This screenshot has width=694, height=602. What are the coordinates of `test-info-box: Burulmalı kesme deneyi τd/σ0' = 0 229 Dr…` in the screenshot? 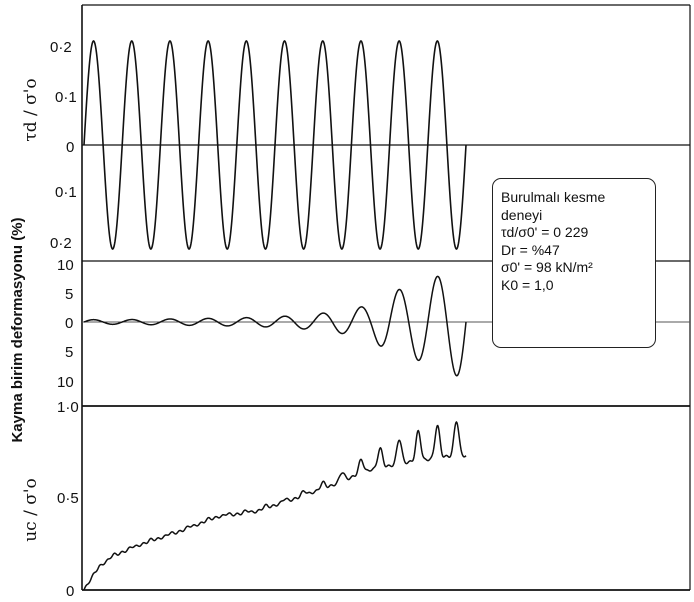 It's located at (574, 263).